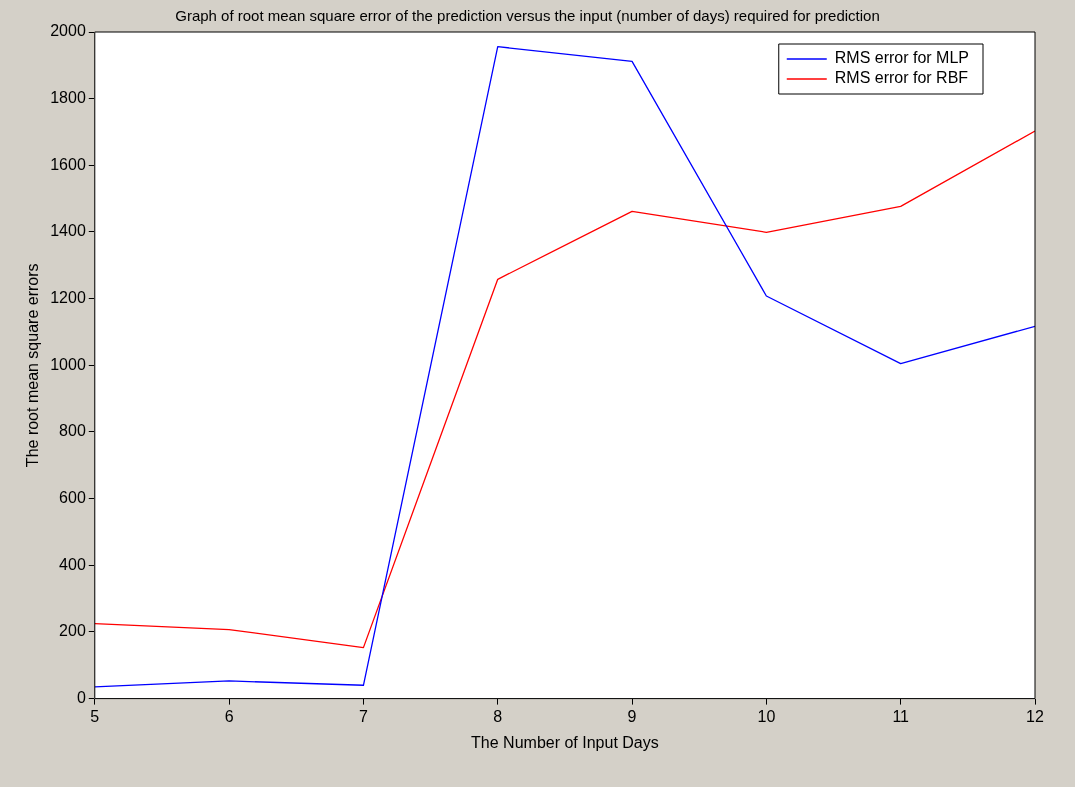 This screenshot has height=787, width=1075. I want to click on y-tick-label: 1400, so click(68, 231).